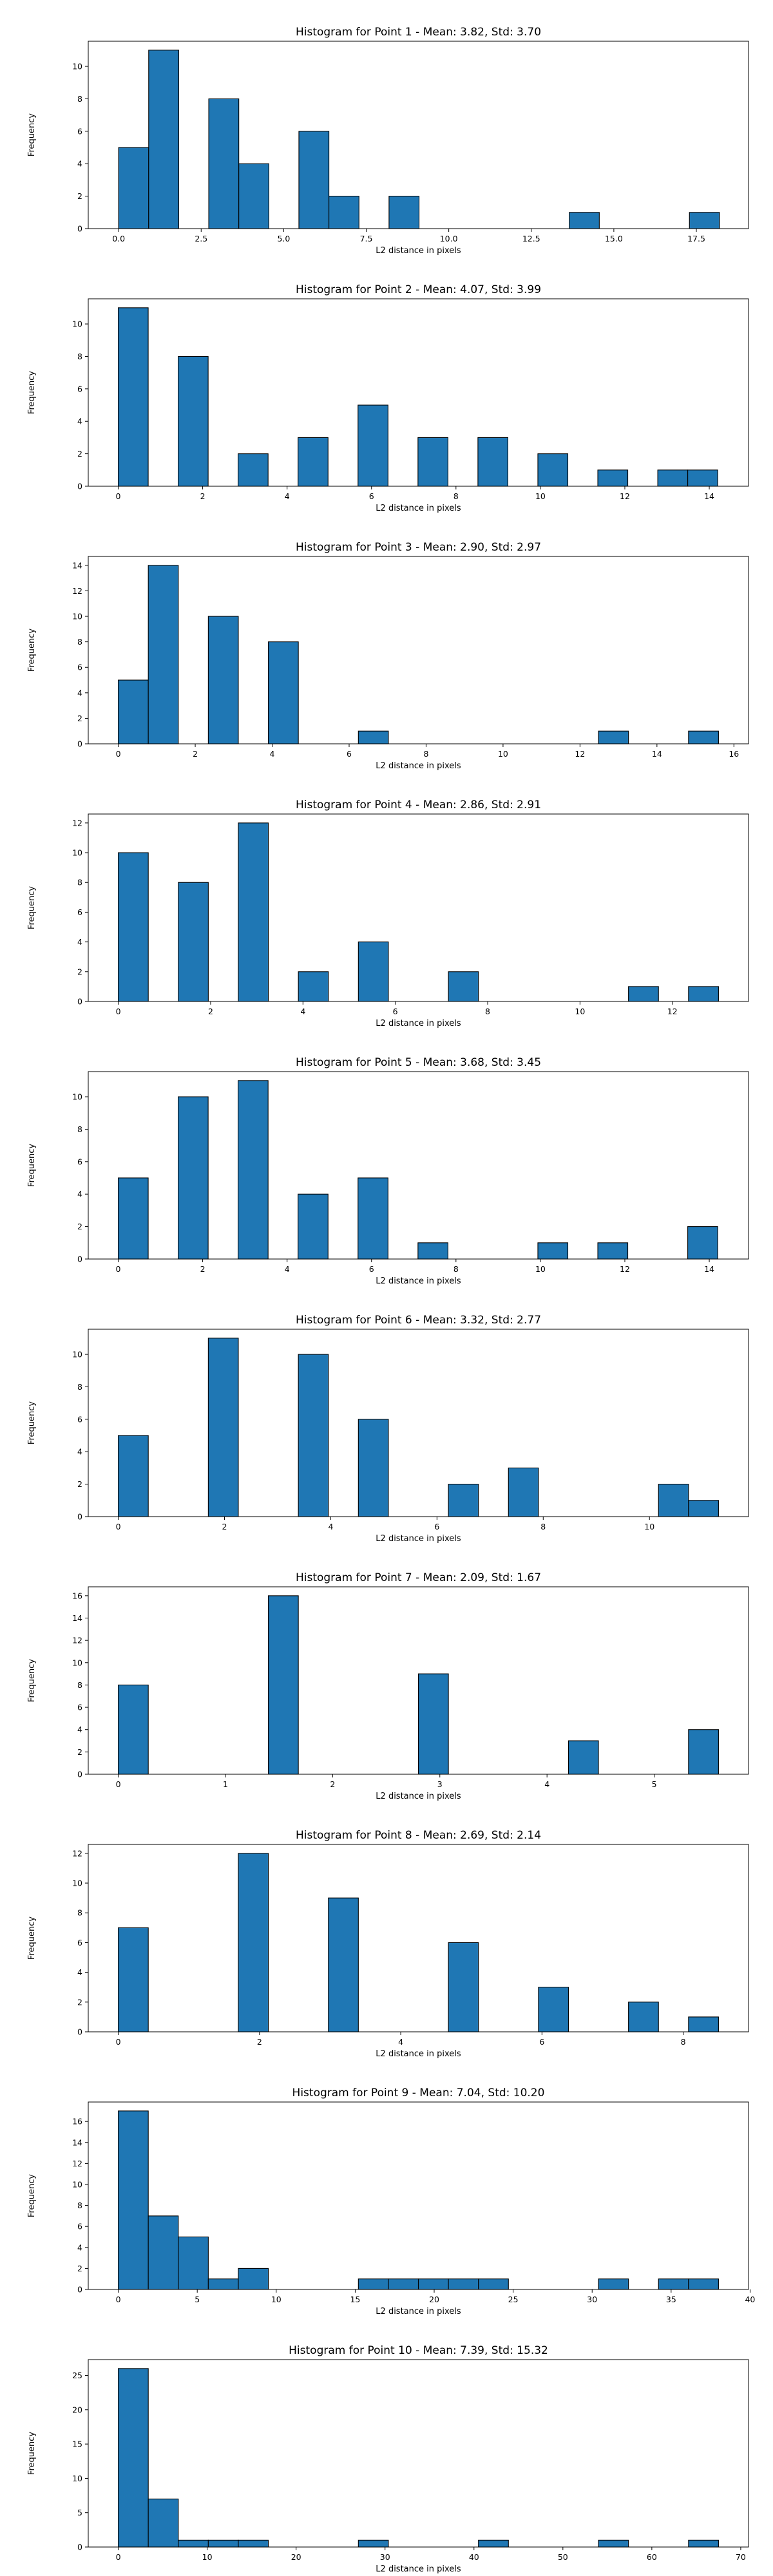 This screenshot has height=2576, width=773. Describe the element at coordinates (592, 2299) in the screenshot. I see `x-tick-label: 30` at that location.